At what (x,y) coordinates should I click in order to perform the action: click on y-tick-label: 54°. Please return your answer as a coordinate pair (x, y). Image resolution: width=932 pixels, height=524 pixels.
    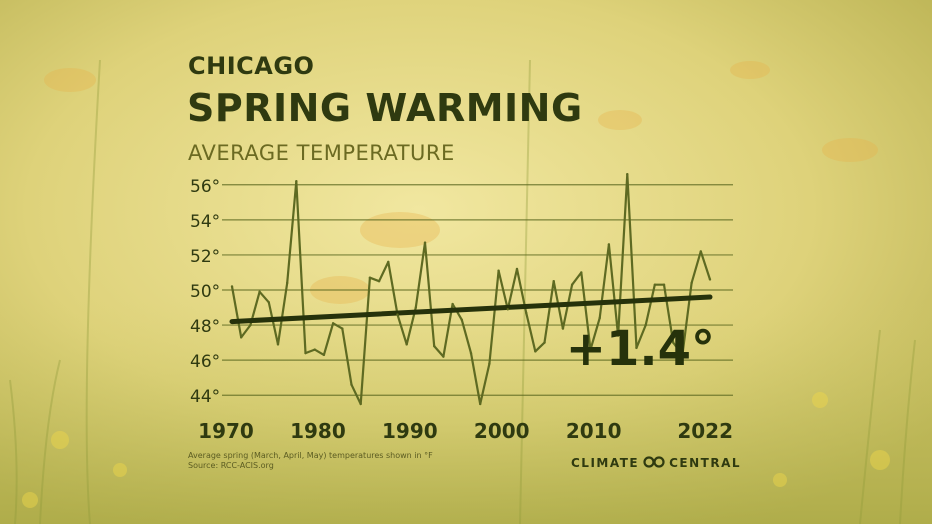
    Looking at the image, I should click on (205, 222).